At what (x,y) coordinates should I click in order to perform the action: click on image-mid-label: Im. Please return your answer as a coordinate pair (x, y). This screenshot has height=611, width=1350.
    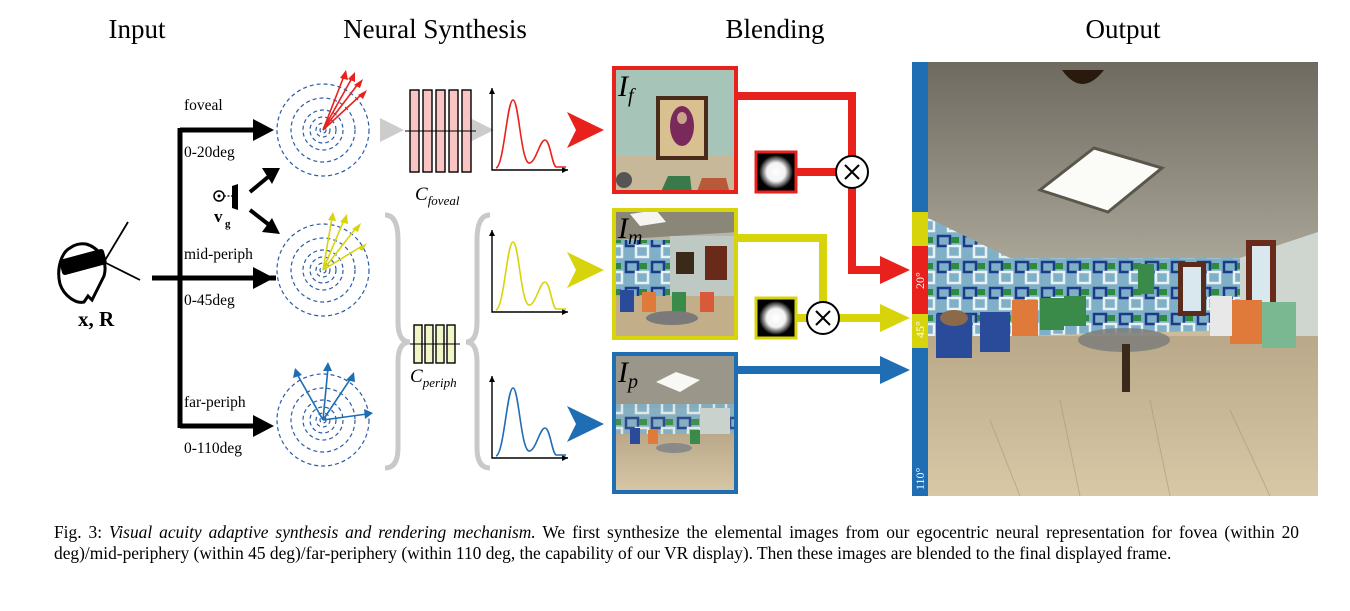
    Looking at the image, I should click on (629, 230).